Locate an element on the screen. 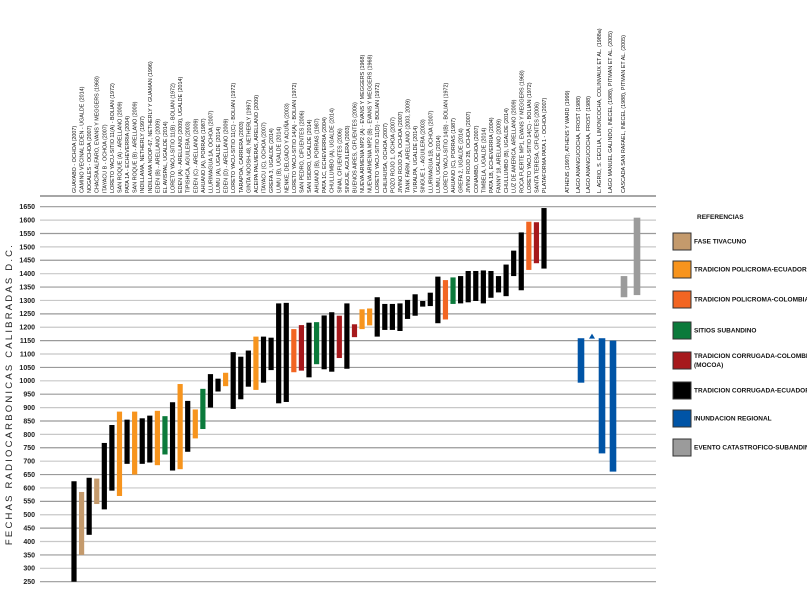 Image resolution: width=807 pixels, height=597 pixels. site-label: JIVINO ROJO 2B, OCHOA (2007) is located at coordinates (469, 152).